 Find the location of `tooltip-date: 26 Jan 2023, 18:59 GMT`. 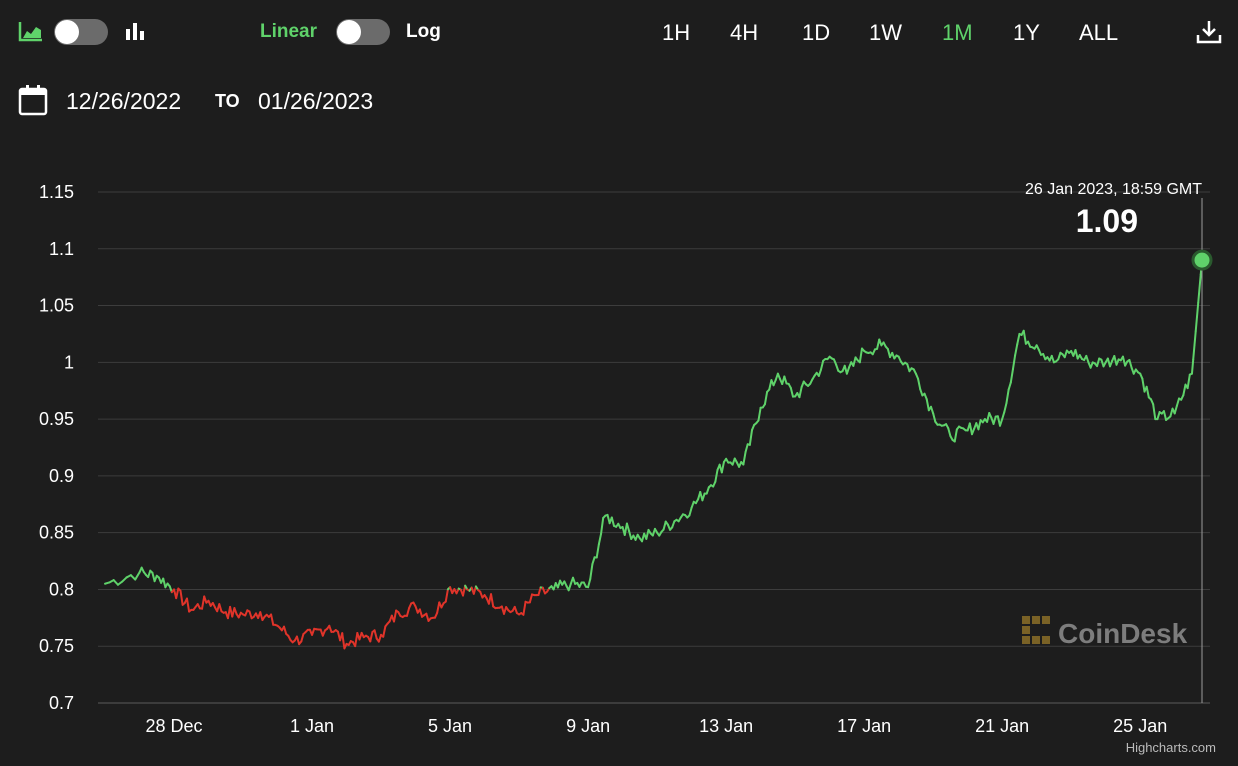

tooltip-date: 26 Jan 2023, 18:59 GMT is located at coordinates (1113, 189).